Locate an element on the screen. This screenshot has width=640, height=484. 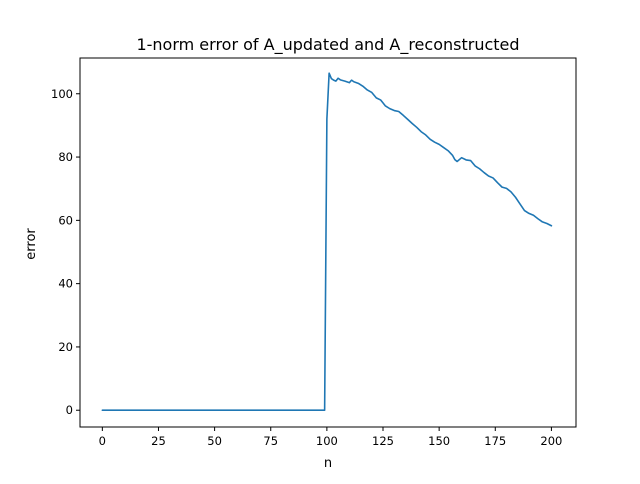
x-axis-label: n is located at coordinates (328, 463).